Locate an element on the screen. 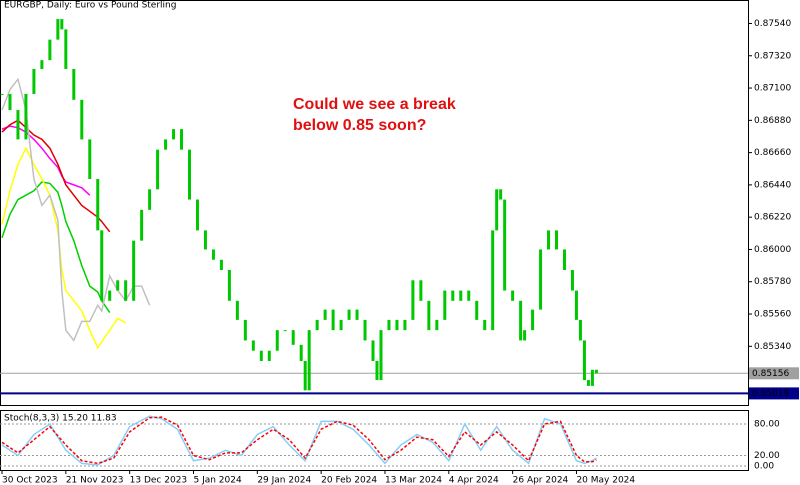 The width and height of the screenshot is (800, 485). y-tick-label: 0.85560 is located at coordinates (772, 315).